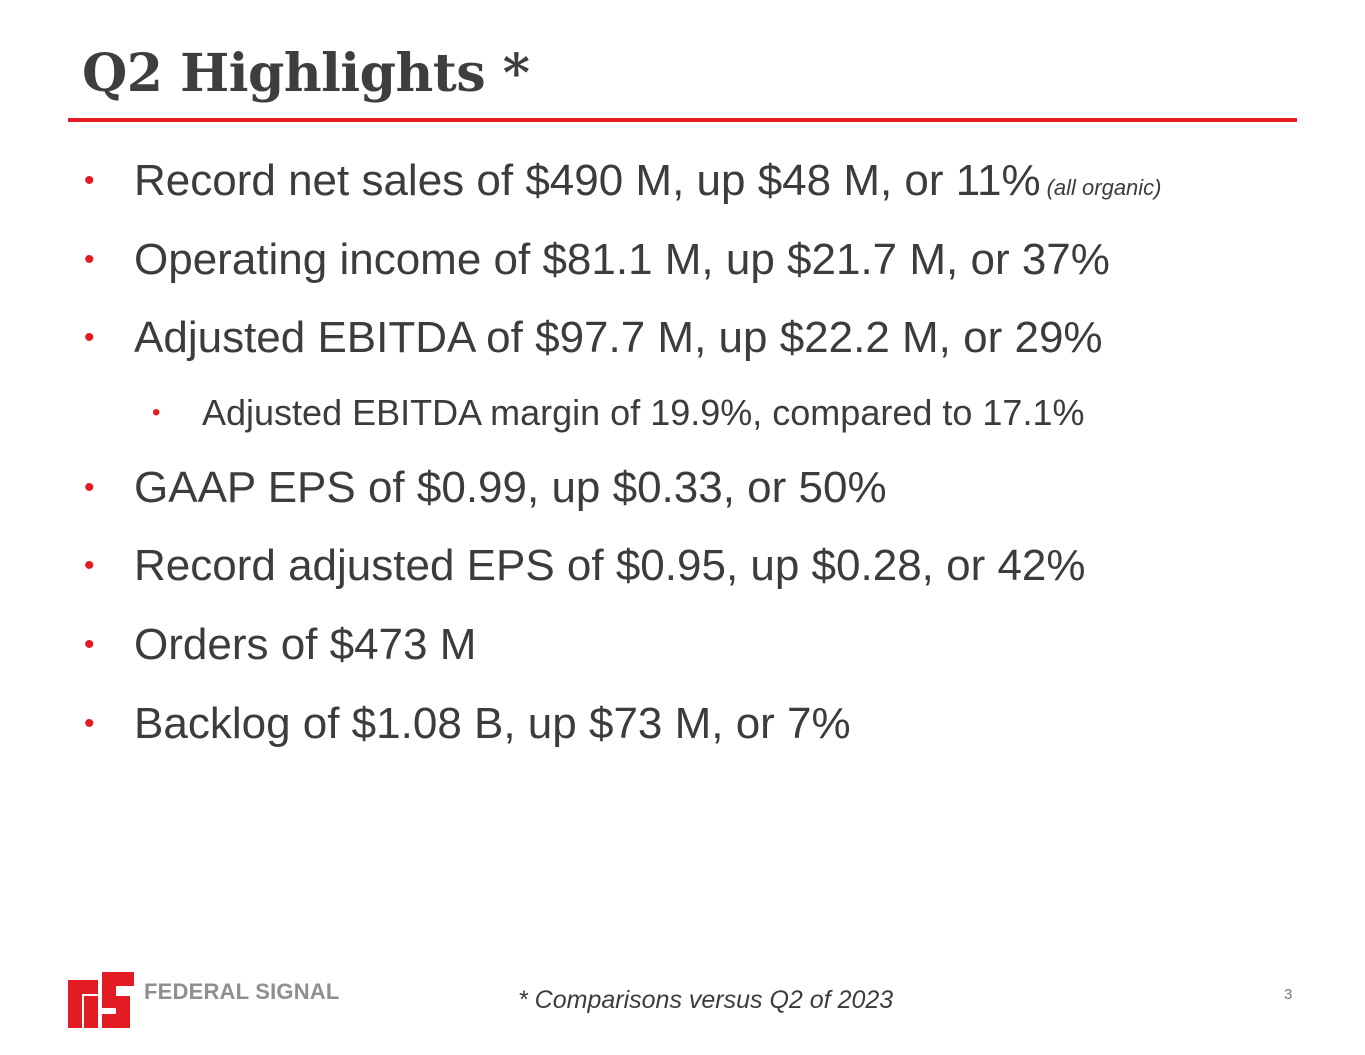 The width and height of the screenshot is (1365, 1055). Describe the element at coordinates (1104, 187) in the screenshot. I see `bullet-note: (all organic)` at that location.